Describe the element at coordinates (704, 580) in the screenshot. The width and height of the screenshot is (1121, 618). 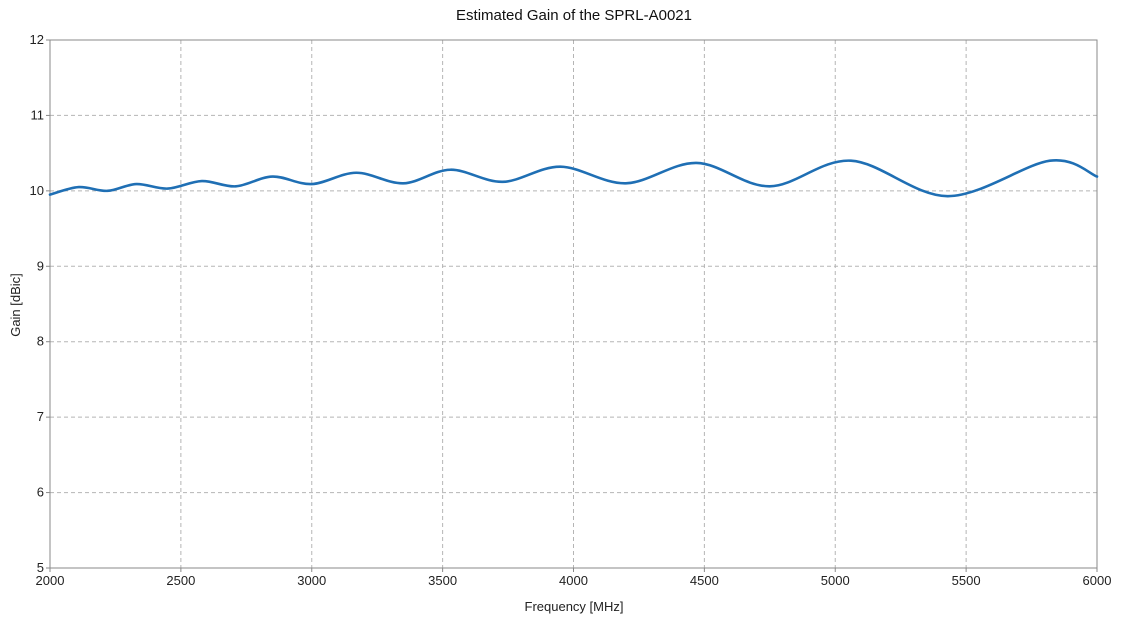
I see `x-tick-label: 4500` at that location.